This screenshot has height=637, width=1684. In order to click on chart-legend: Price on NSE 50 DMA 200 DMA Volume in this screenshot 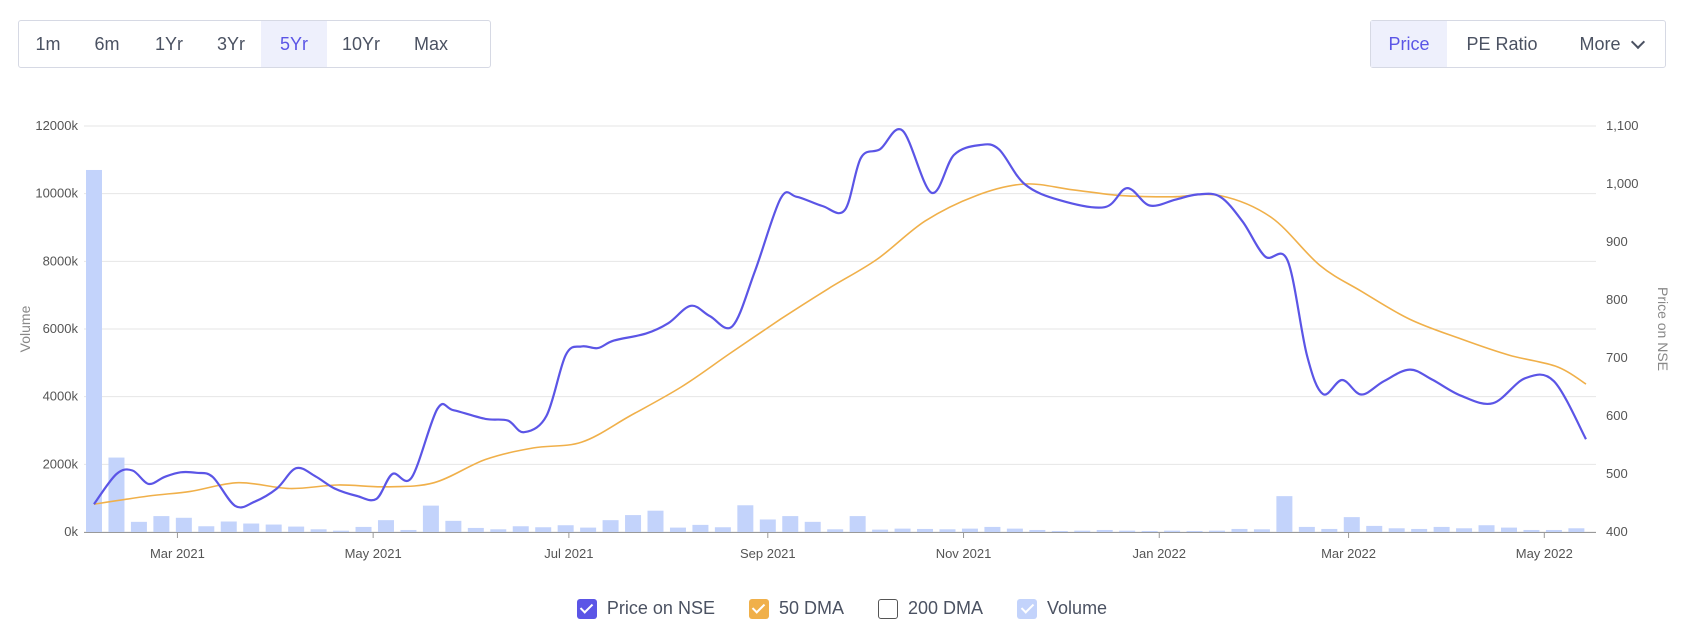, I will do `click(842, 608)`.